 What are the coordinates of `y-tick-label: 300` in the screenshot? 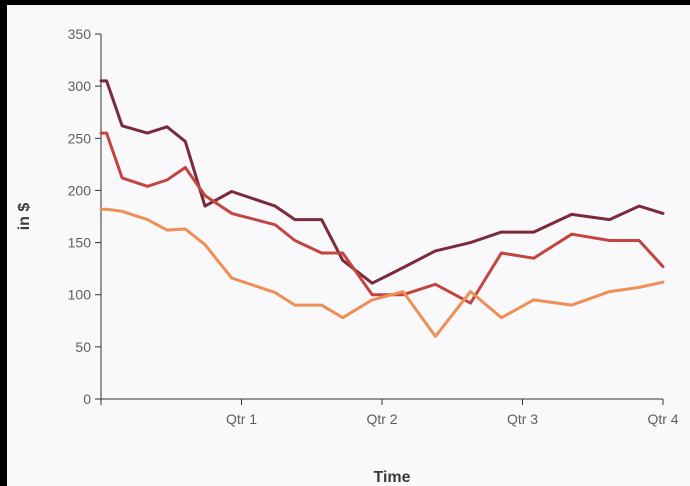 It's located at (80, 86).